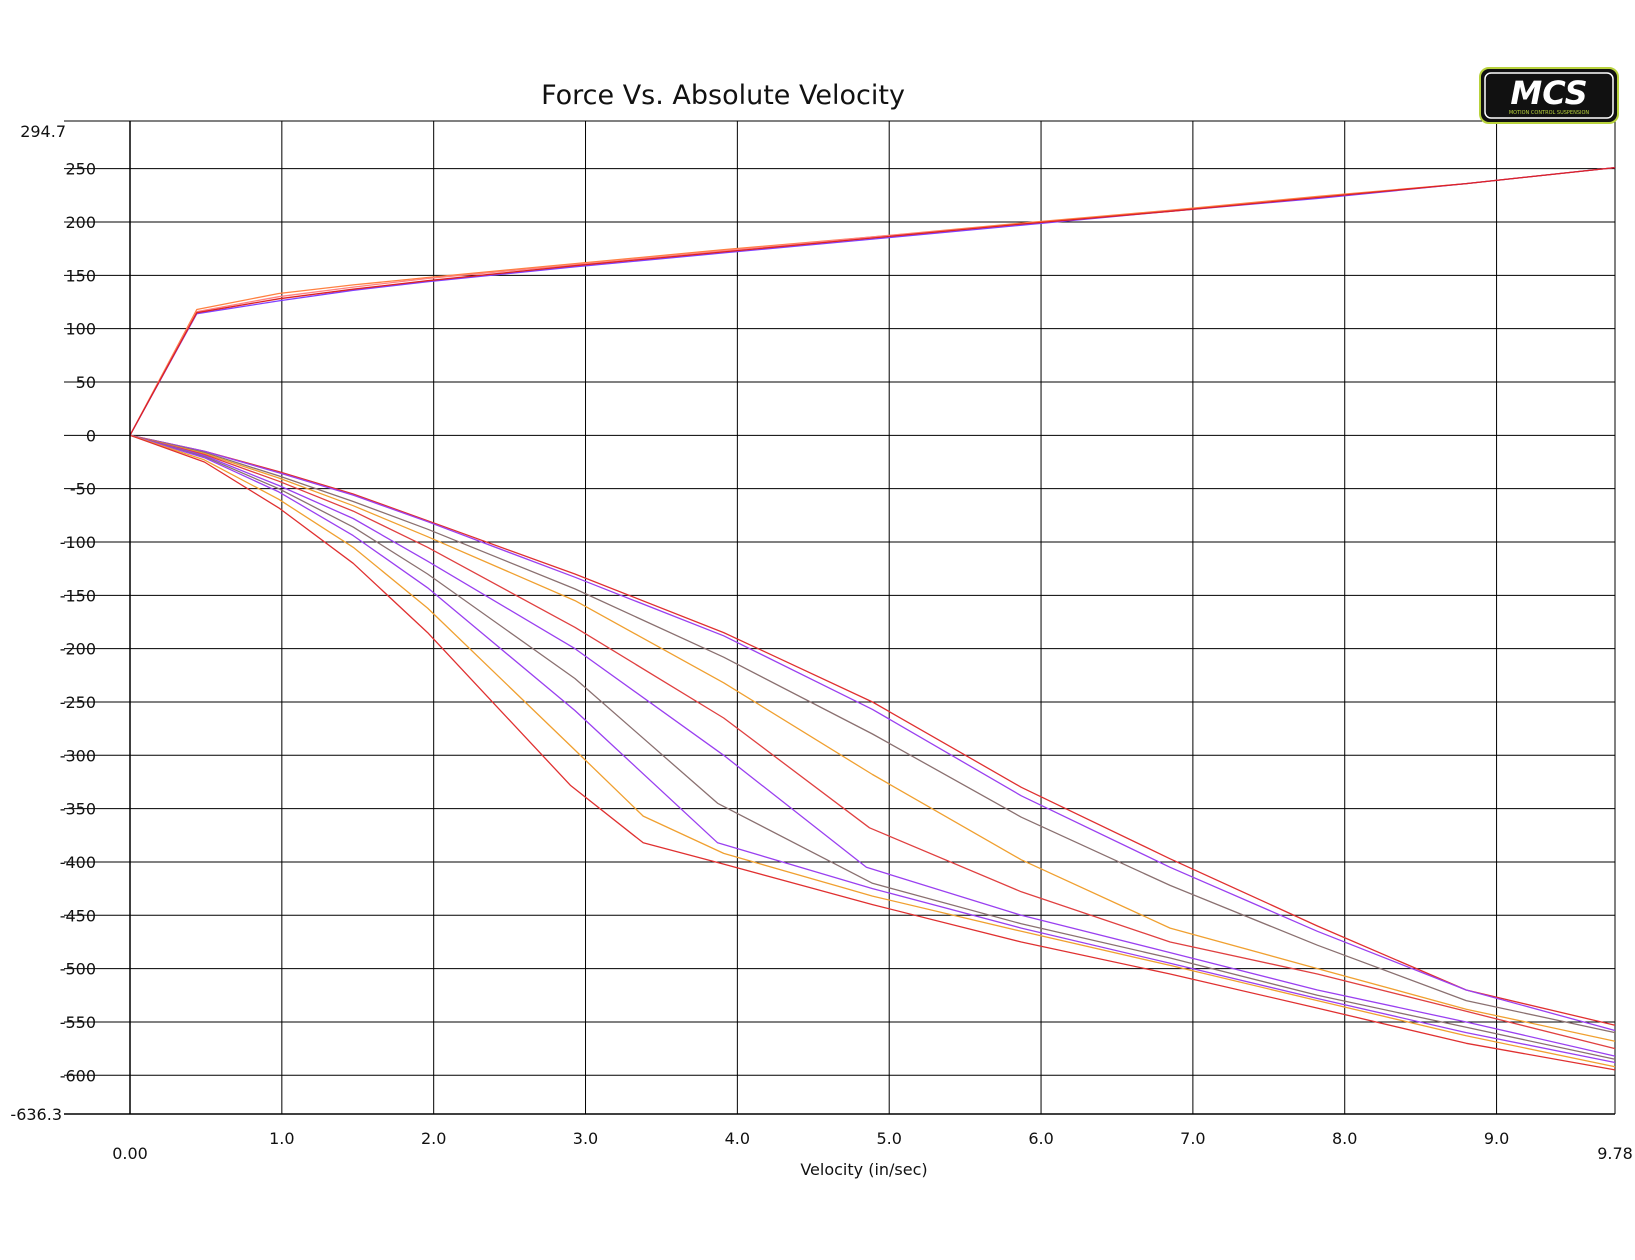  I want to click on x-tick-label: 3.0, so click(585, 1138).